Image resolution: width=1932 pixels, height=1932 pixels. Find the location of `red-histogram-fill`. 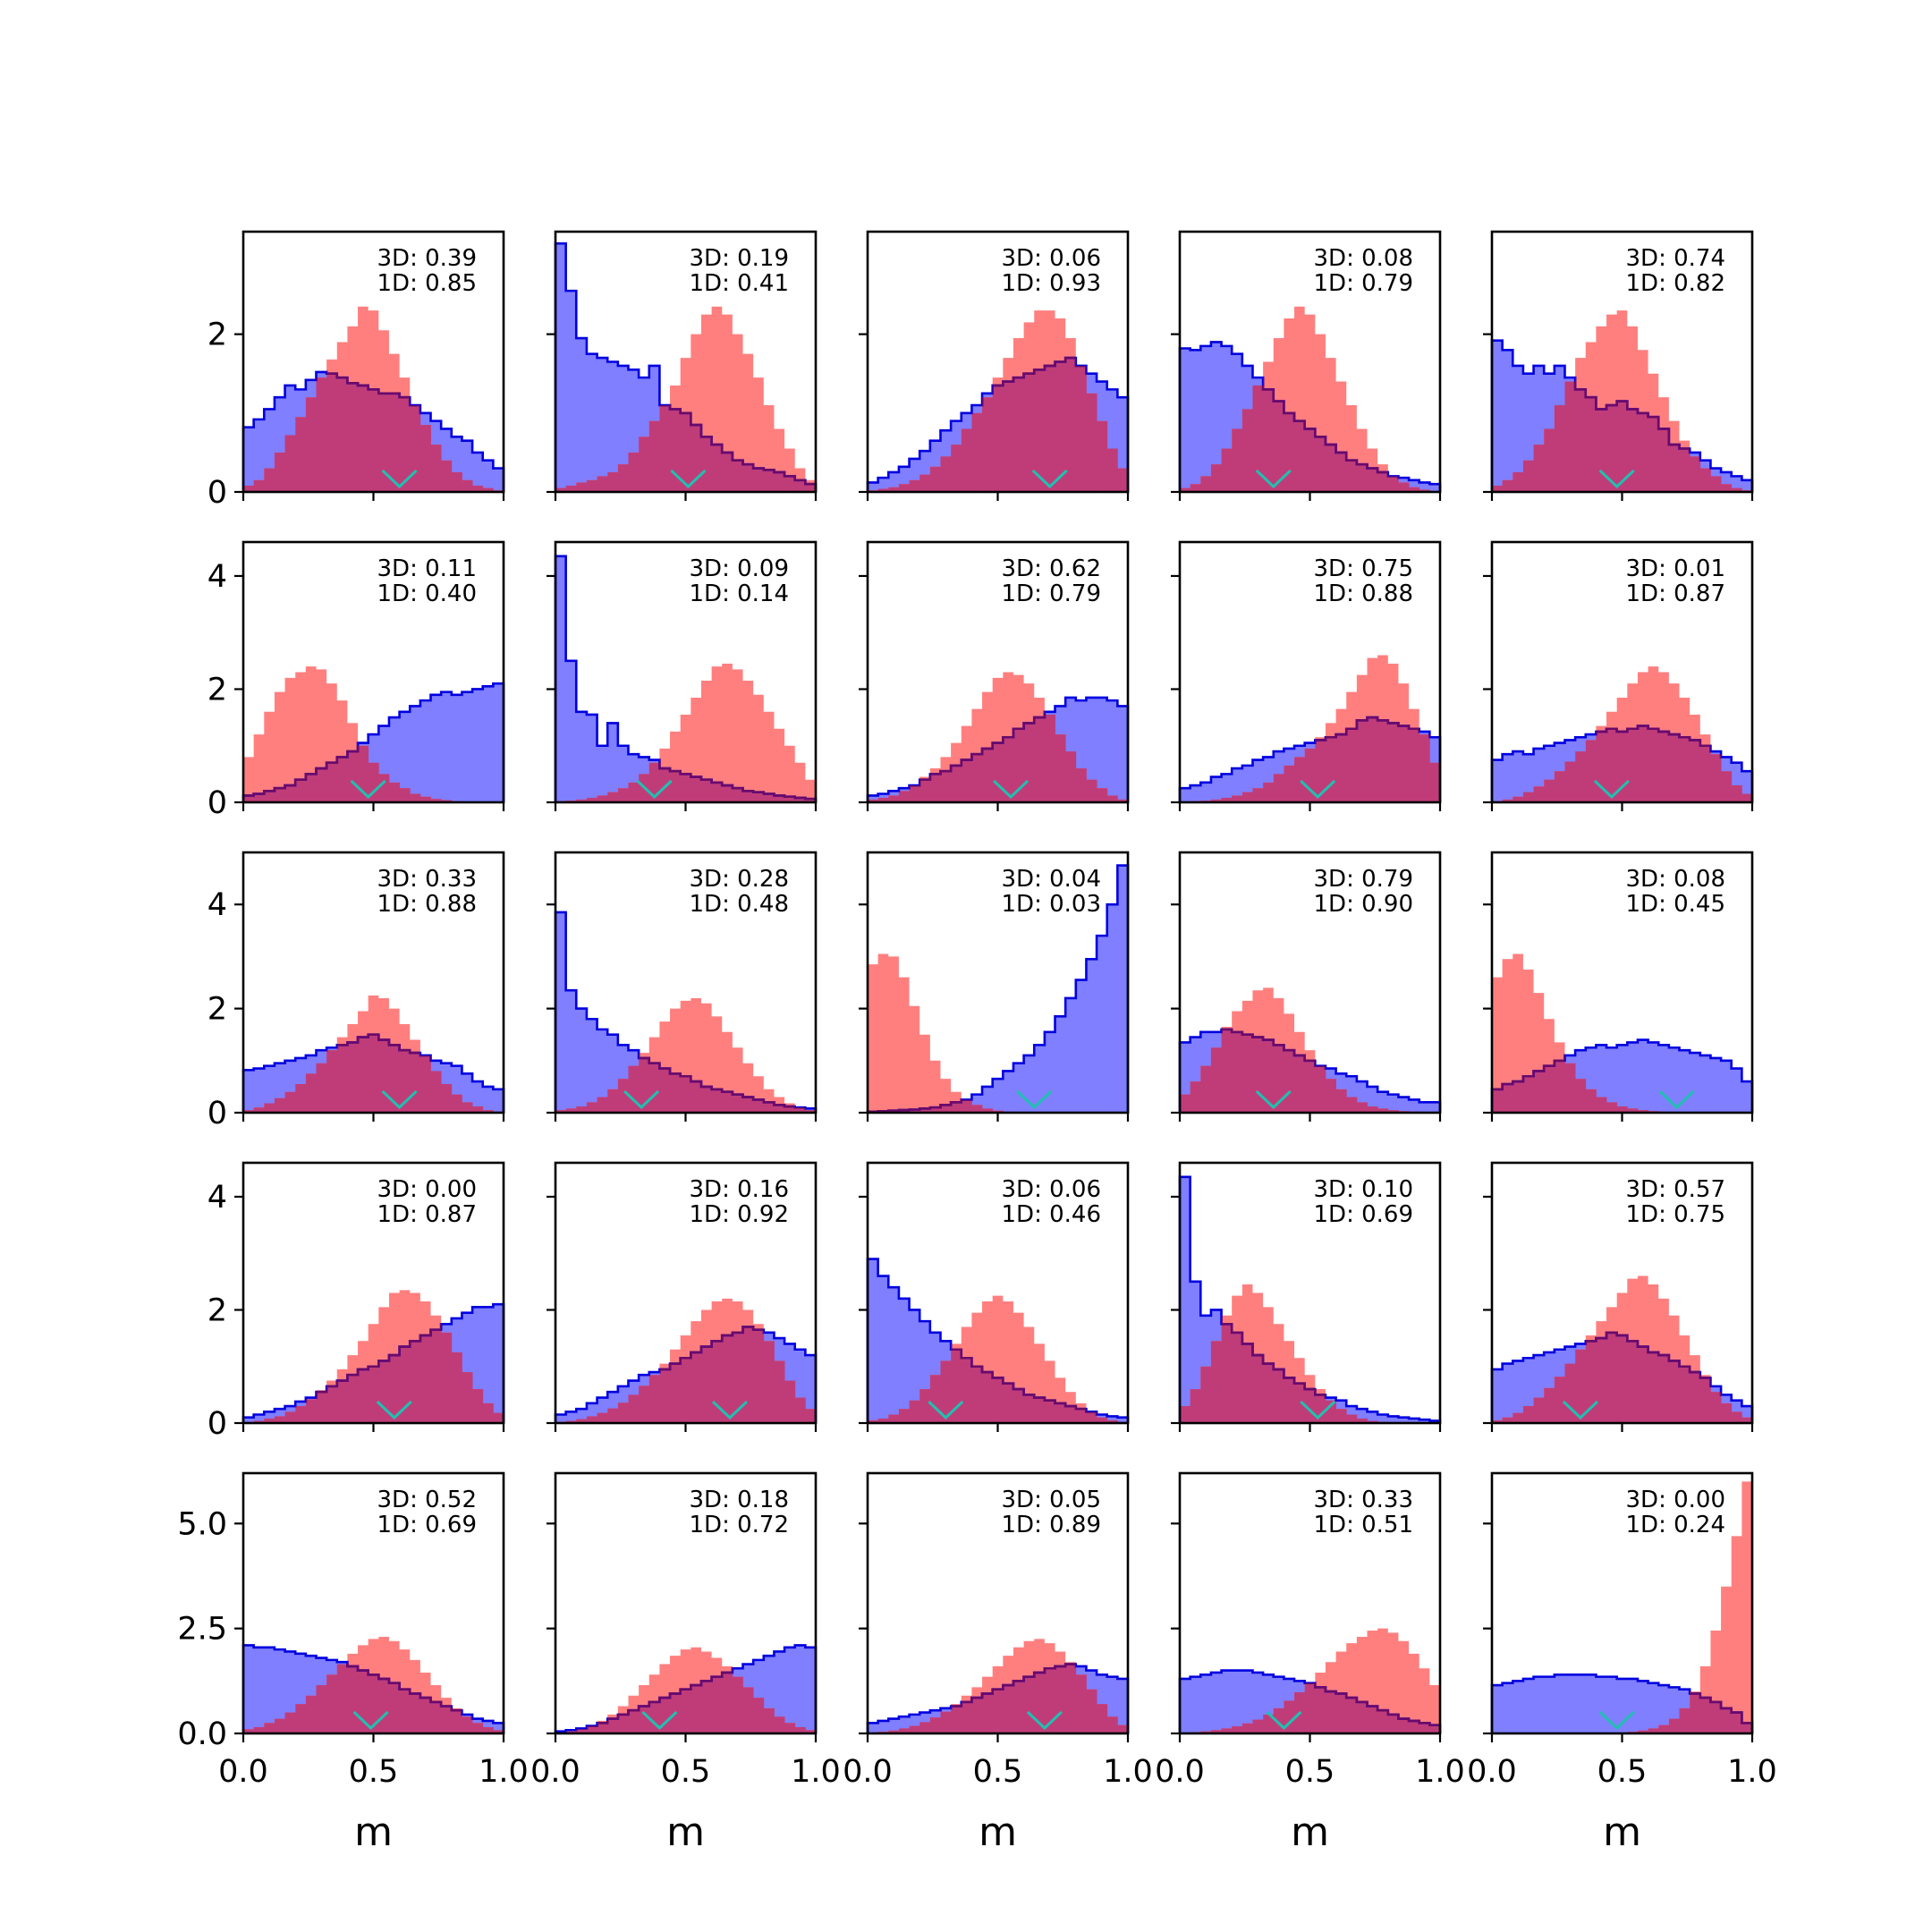

red-histogram-fill is located at coordinates (998, 1033).